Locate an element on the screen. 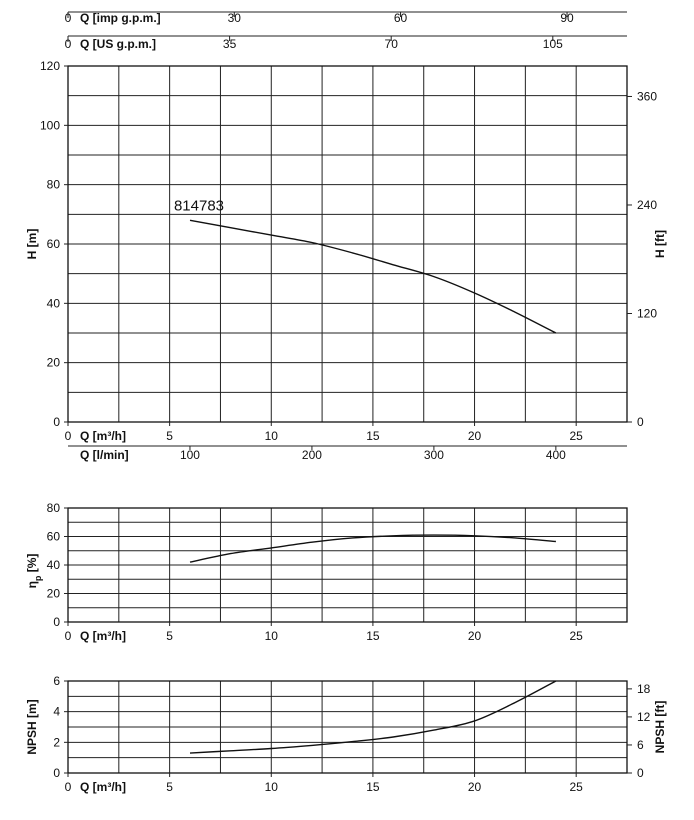 Image resolution: width=694 pixels, height=820 pixels. npsh-plot-frame is located at coordinates (347, 727).